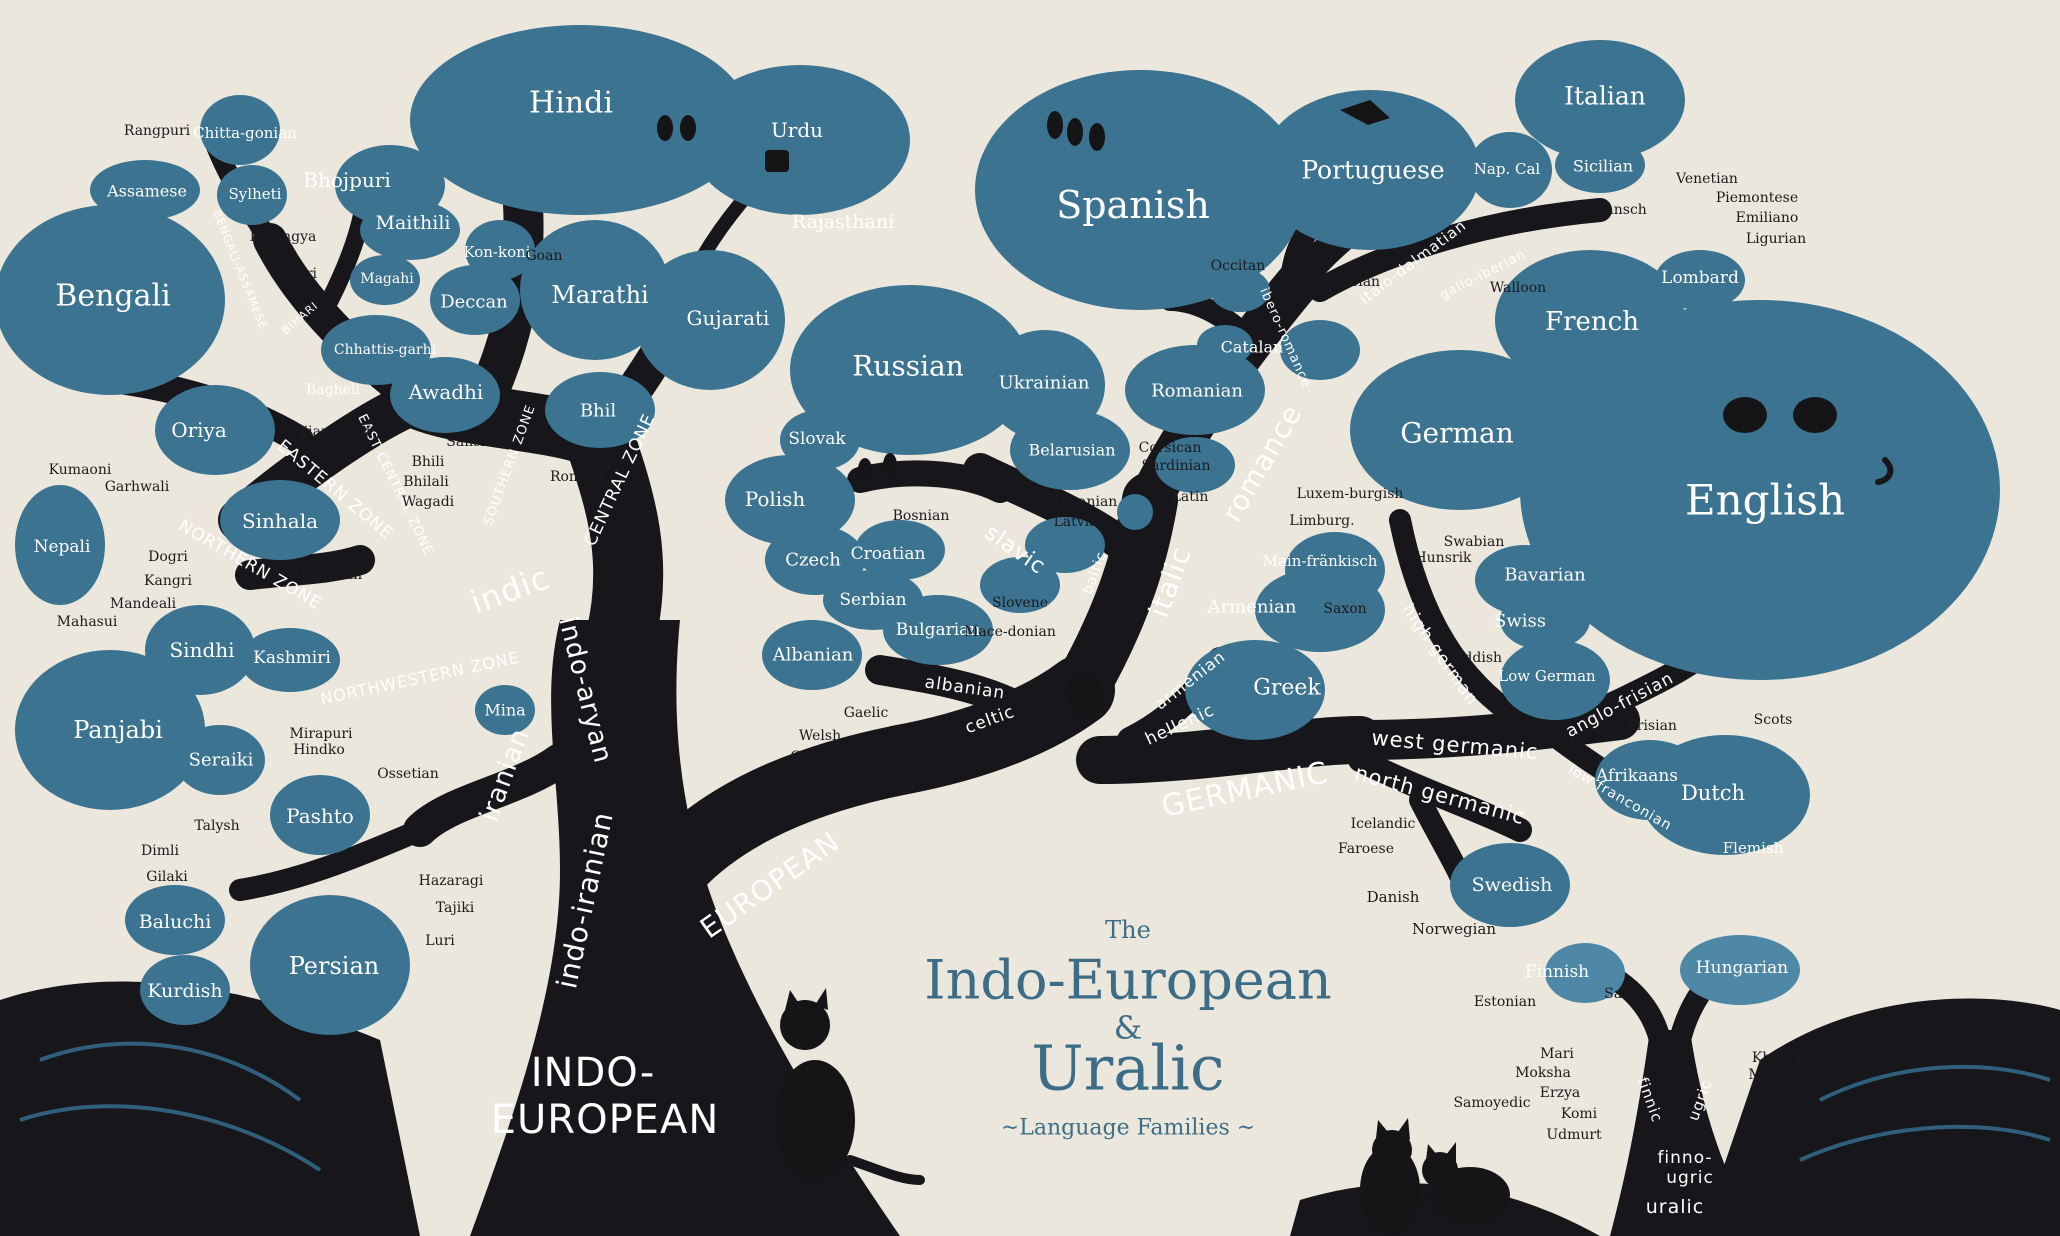 Image resolution: width=2060 pixels, height=1236 pixels. Describe the element at coordinates (1321, 521) in the screenshot. I see `label-limburgish: Limburg.` at that location.